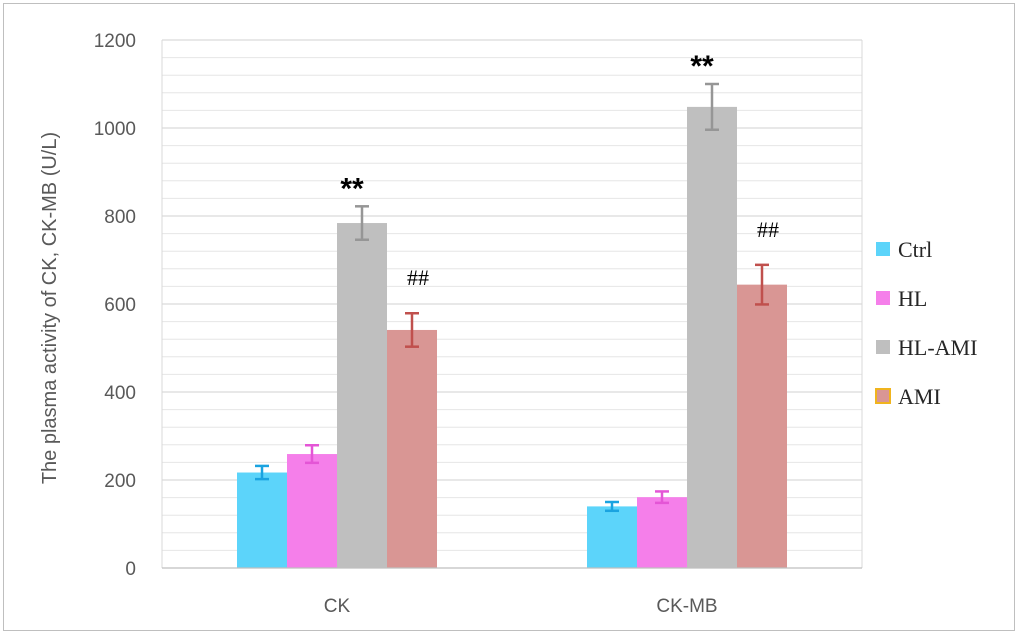  Describe the element at coordinates (915, 249) in the screenshot. I see `legend-label-ctrl: Ctrl` at that location.